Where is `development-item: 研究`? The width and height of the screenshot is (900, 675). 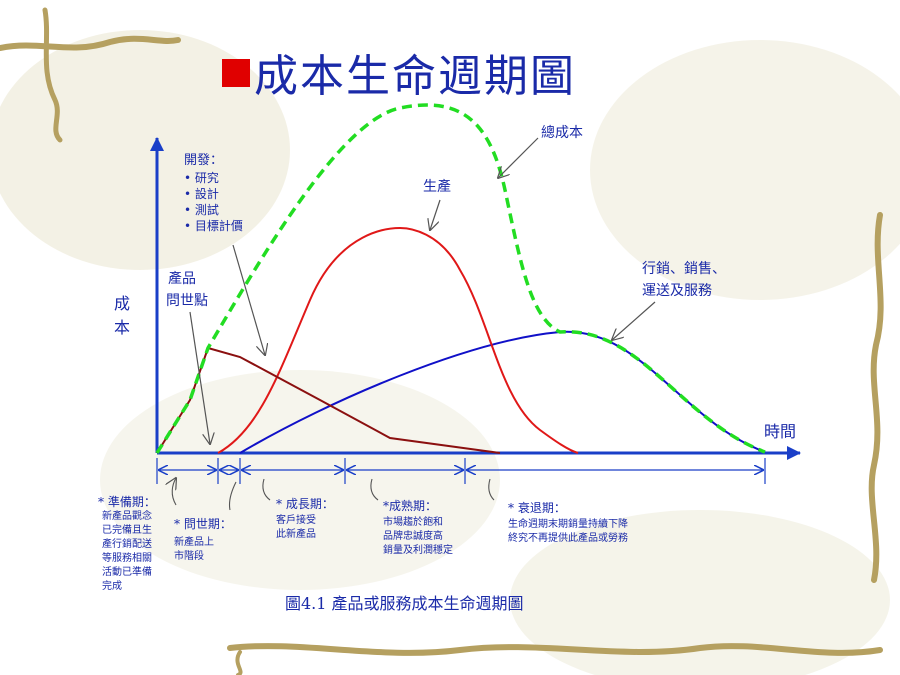
development-item: 研究 is located at coordinates (213, 178).